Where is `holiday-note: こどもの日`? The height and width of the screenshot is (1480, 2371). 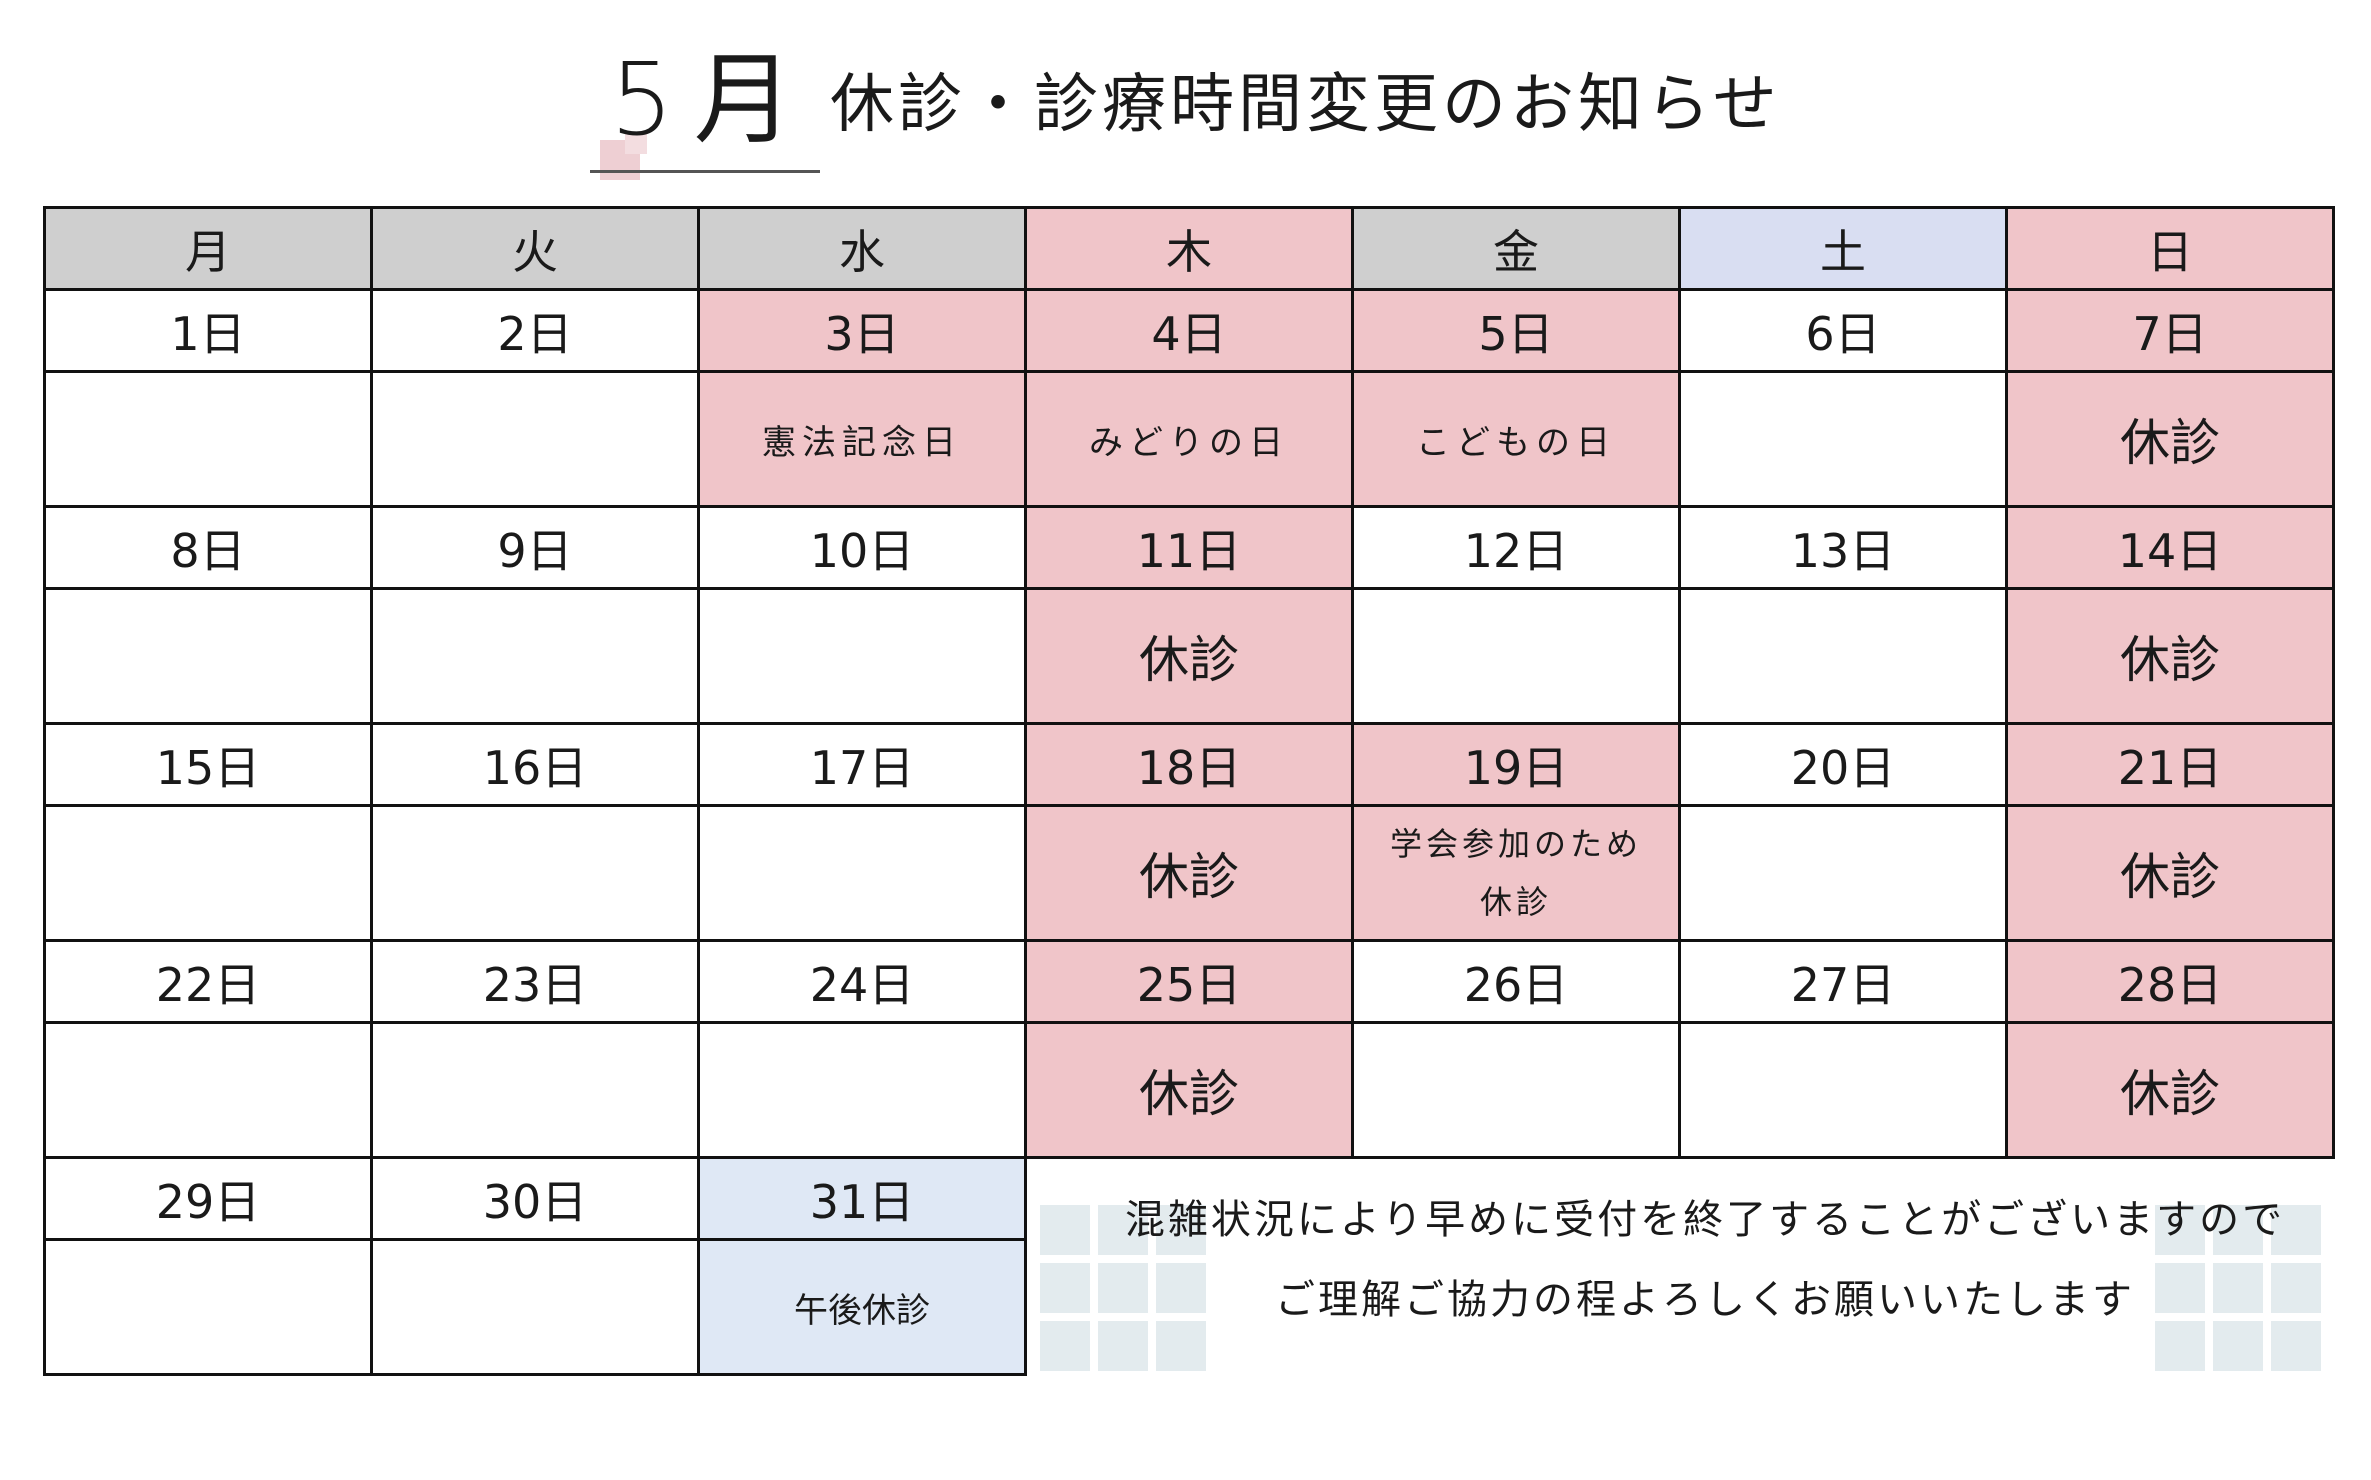
holiday-note: こどもの日 is located at coordinates (1516, 439).